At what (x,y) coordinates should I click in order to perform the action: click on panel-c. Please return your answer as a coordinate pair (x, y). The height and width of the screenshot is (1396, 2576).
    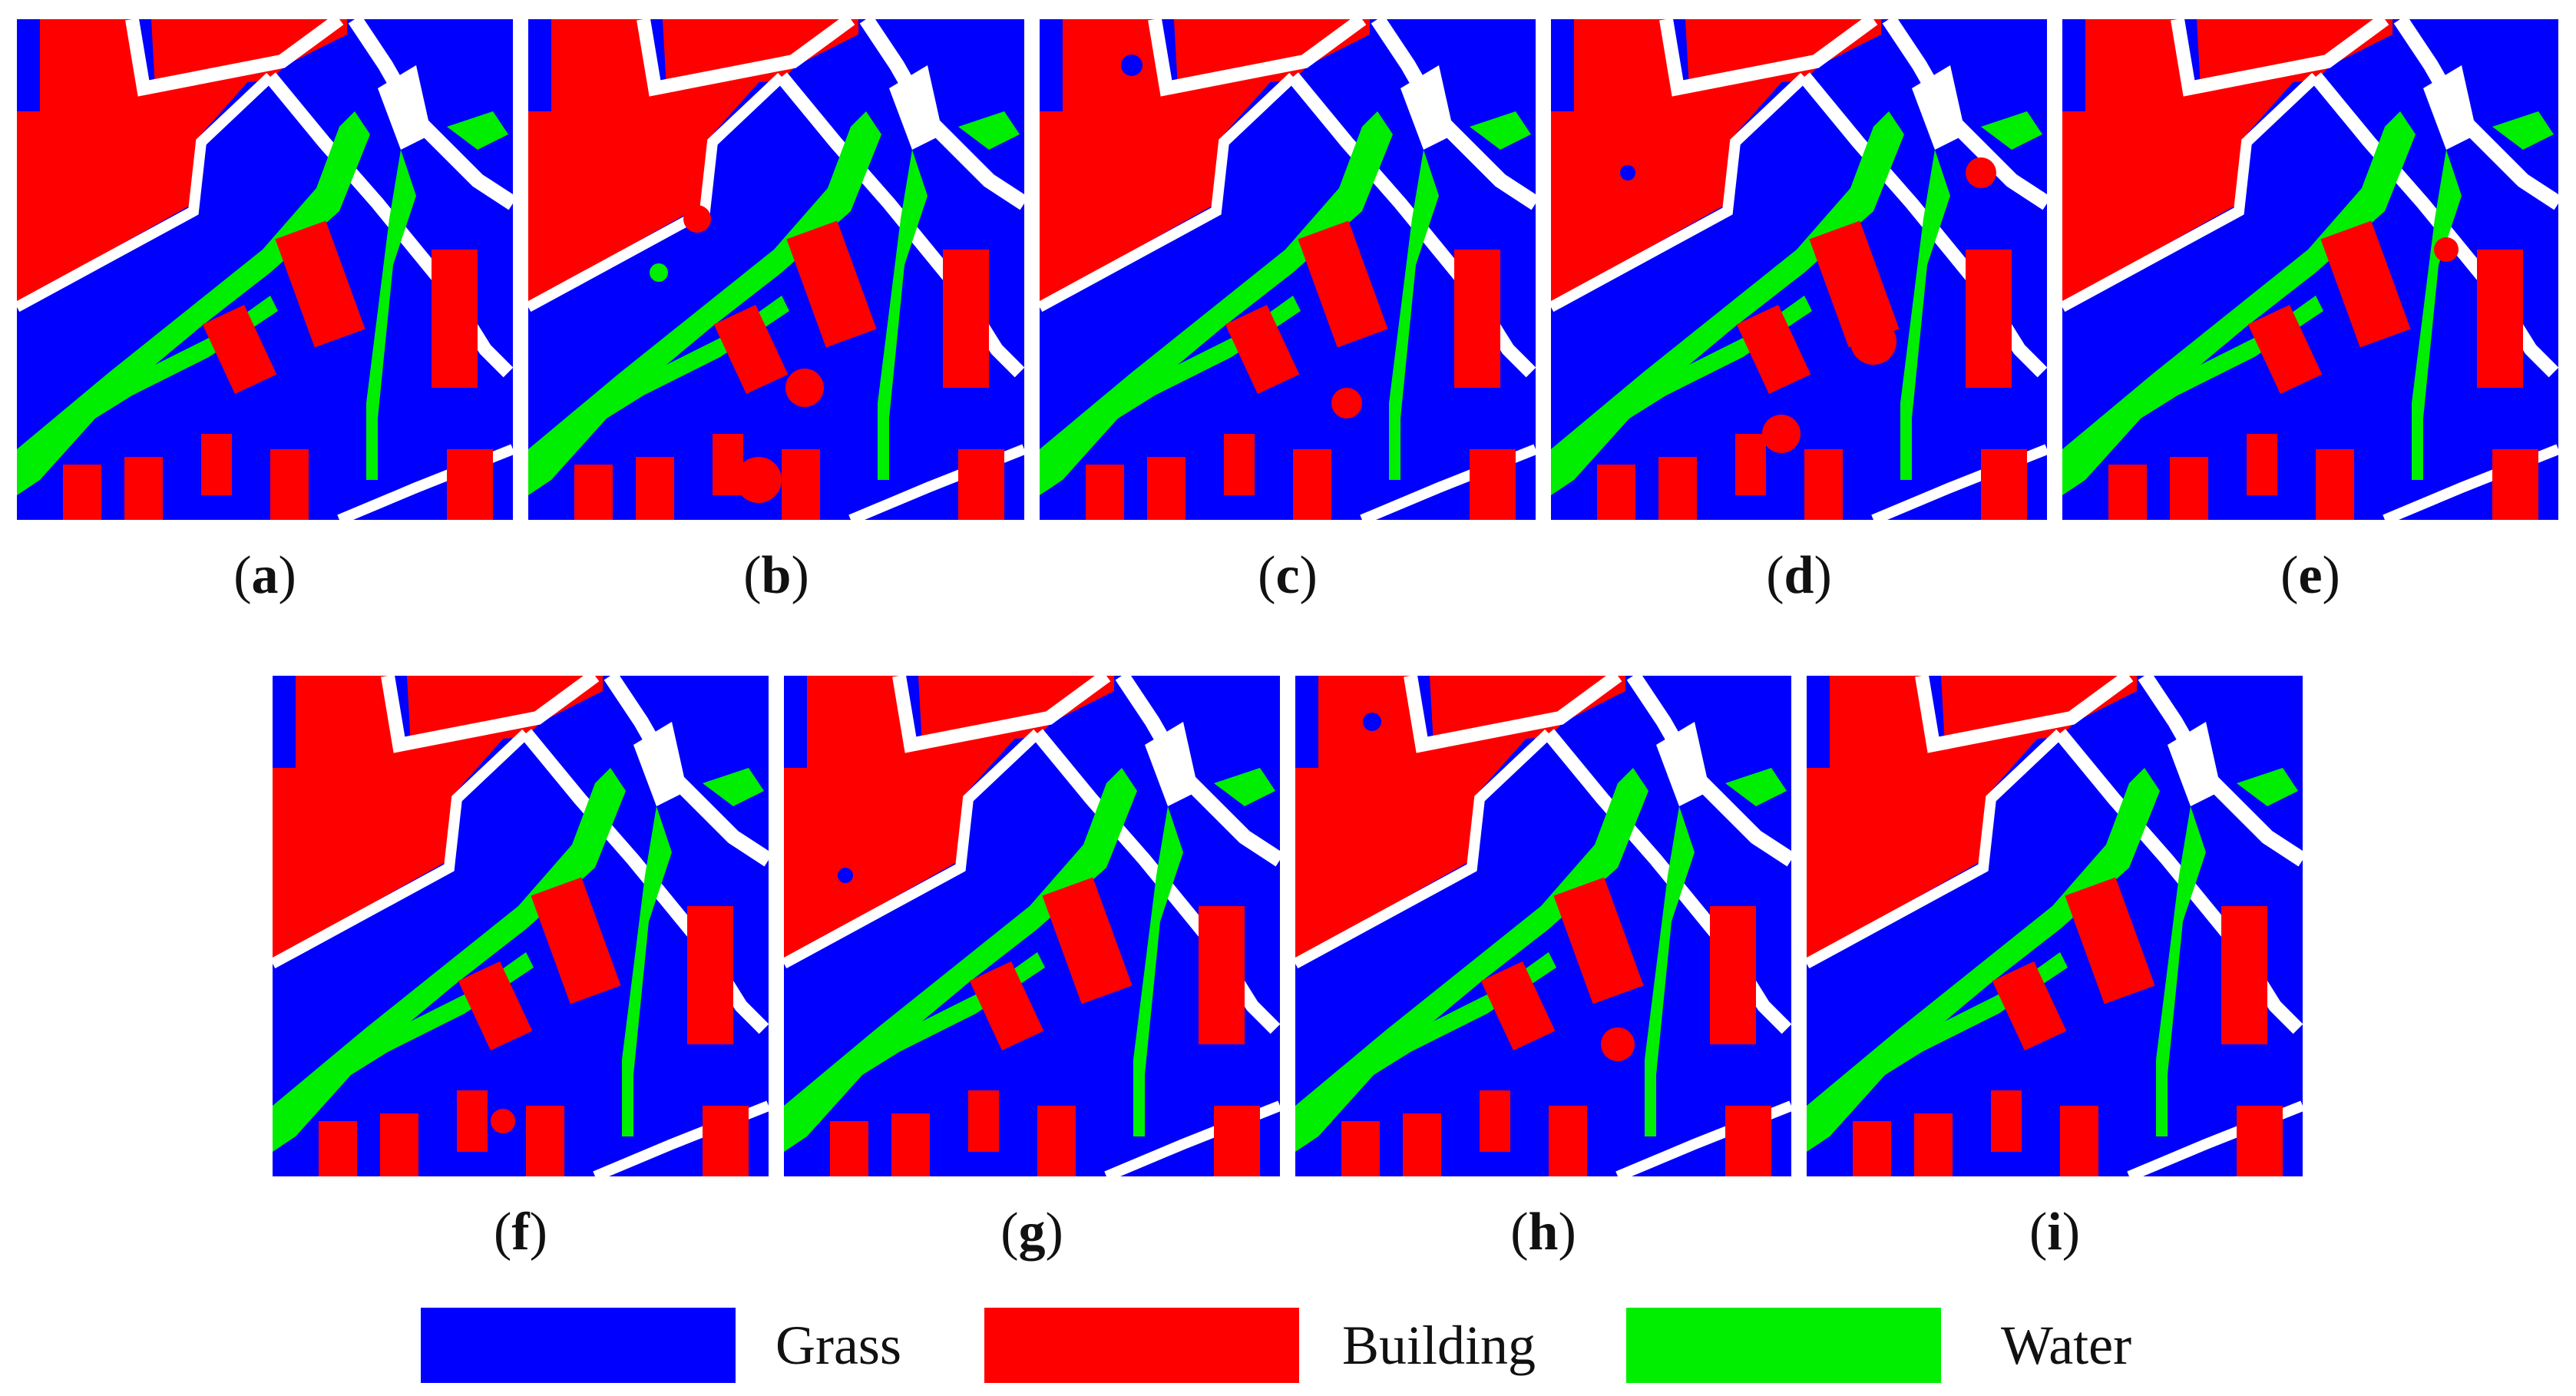
    Looking at the image, I should click on (1288, 269).